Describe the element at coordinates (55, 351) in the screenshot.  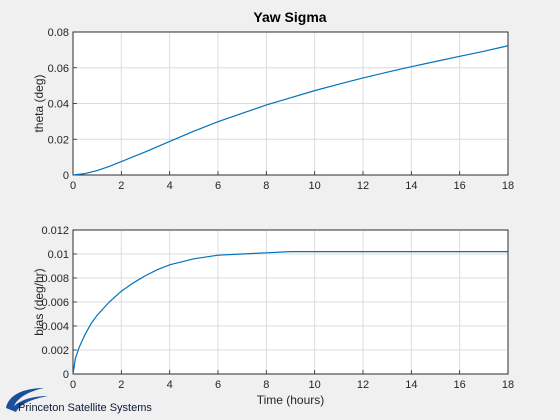
I see `y-tick-label: 0.002` at that location.